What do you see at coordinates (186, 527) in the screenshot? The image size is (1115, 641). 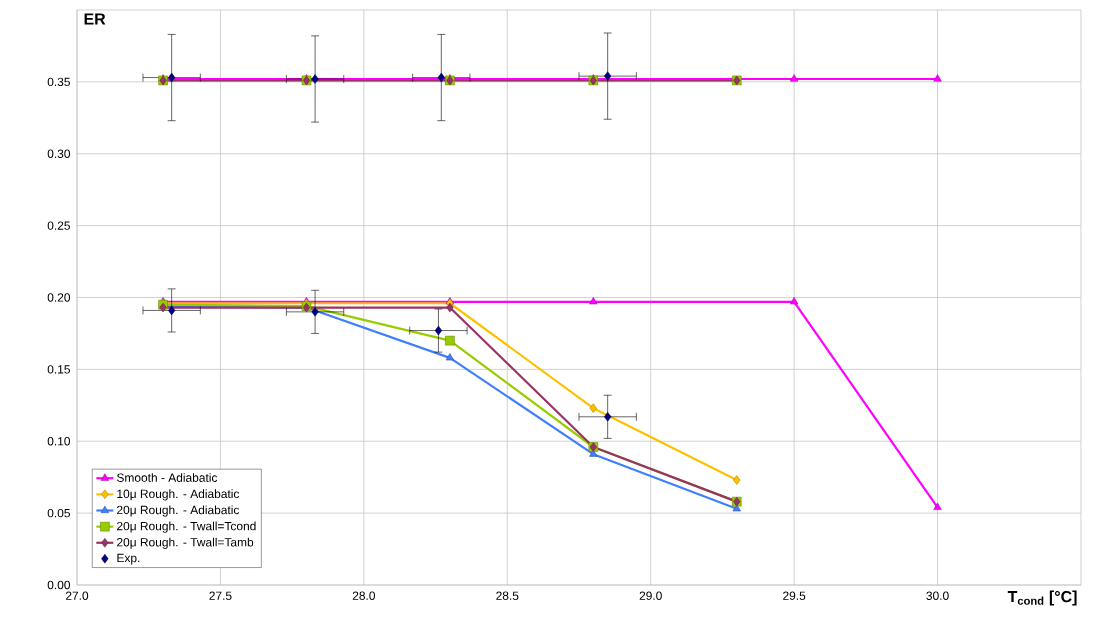 I see `legend-label: 20μ Rough. - Twall=Tcond` at bounding box center [186, 527].